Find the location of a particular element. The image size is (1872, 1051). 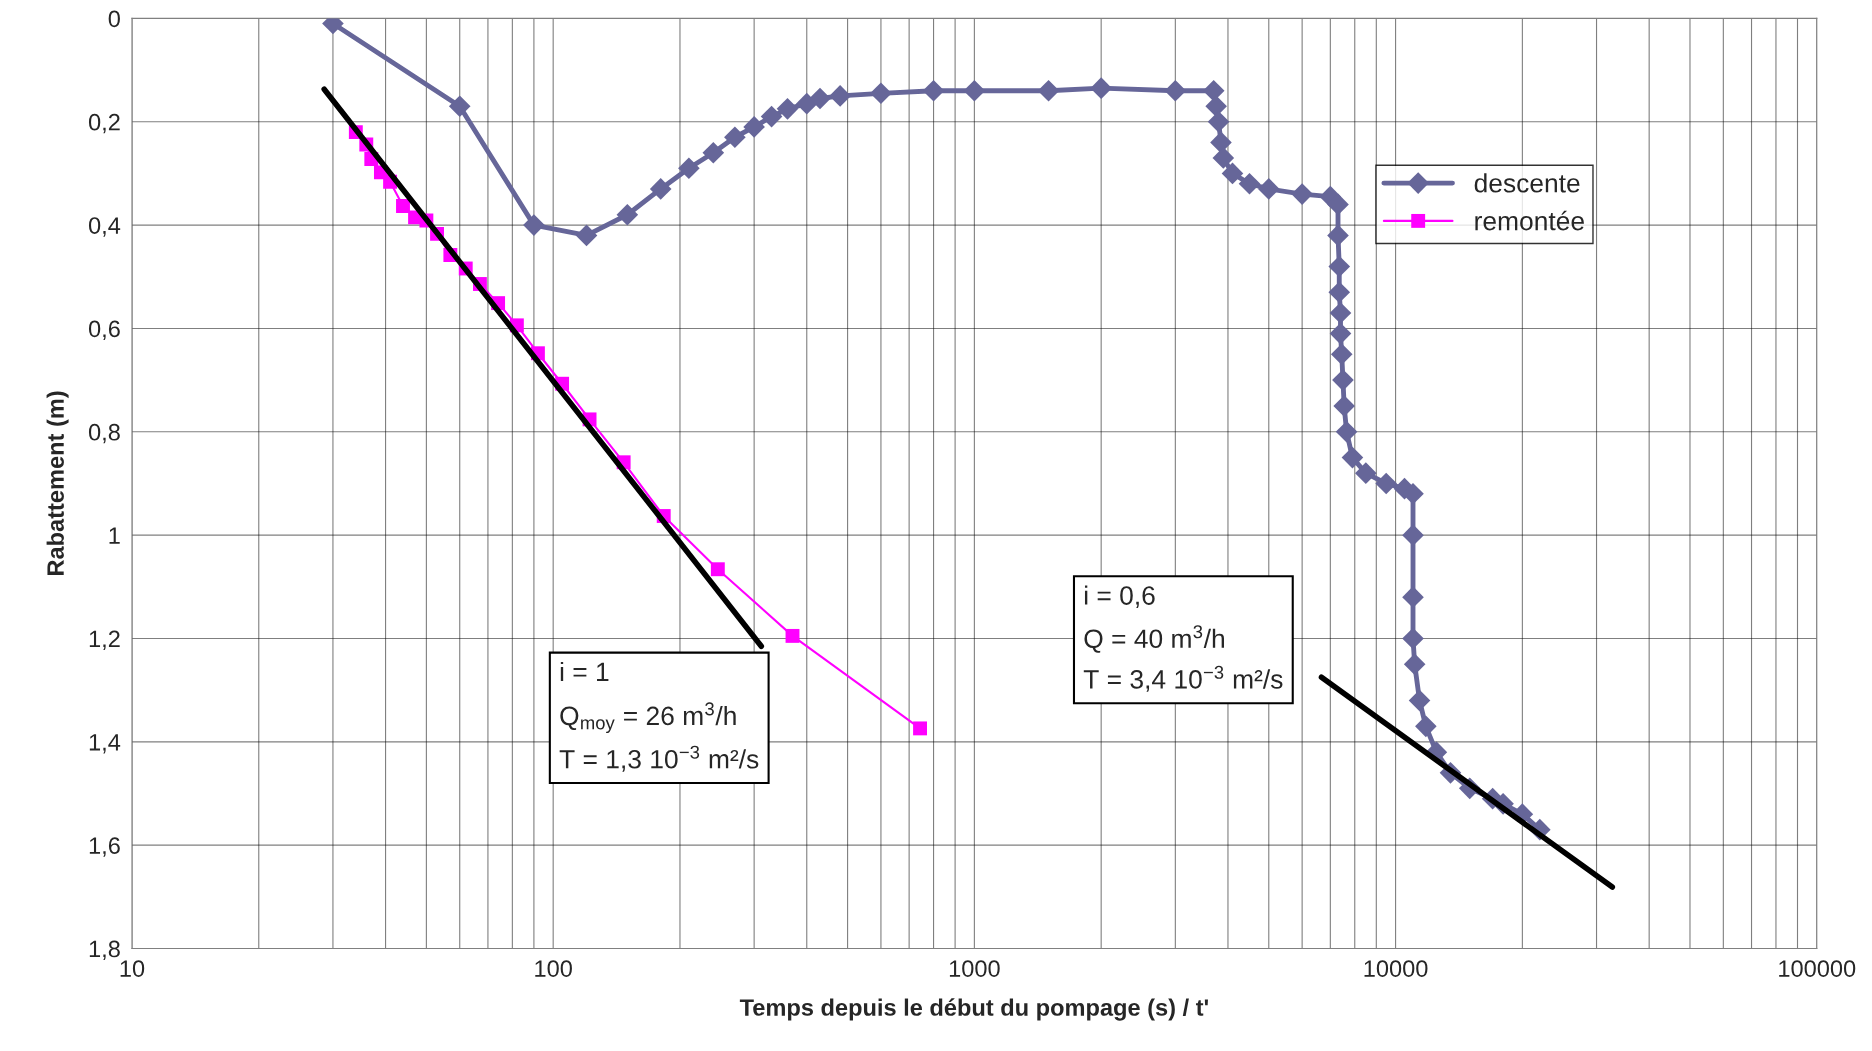

legend-label: remontée is located at coordinates (1529, 220).